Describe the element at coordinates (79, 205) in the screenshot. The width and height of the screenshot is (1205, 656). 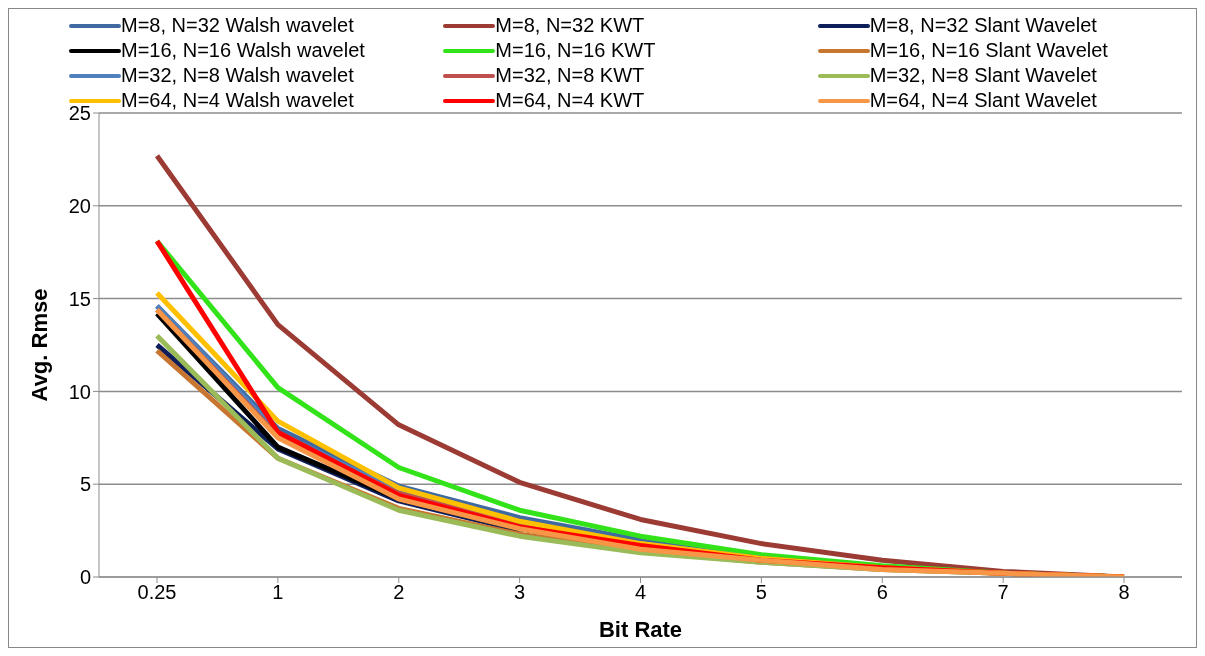
I see `y-tick-label: 20` at that location.